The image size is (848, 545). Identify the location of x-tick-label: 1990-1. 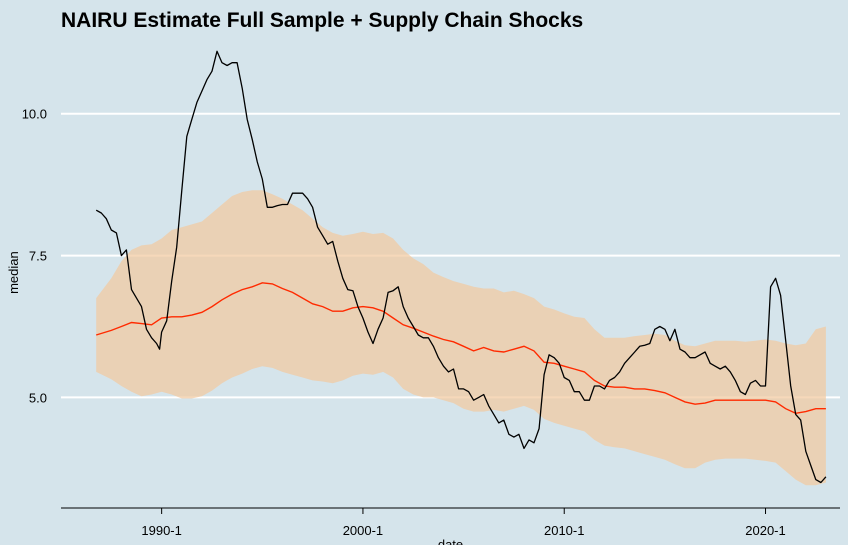
(161, 530).